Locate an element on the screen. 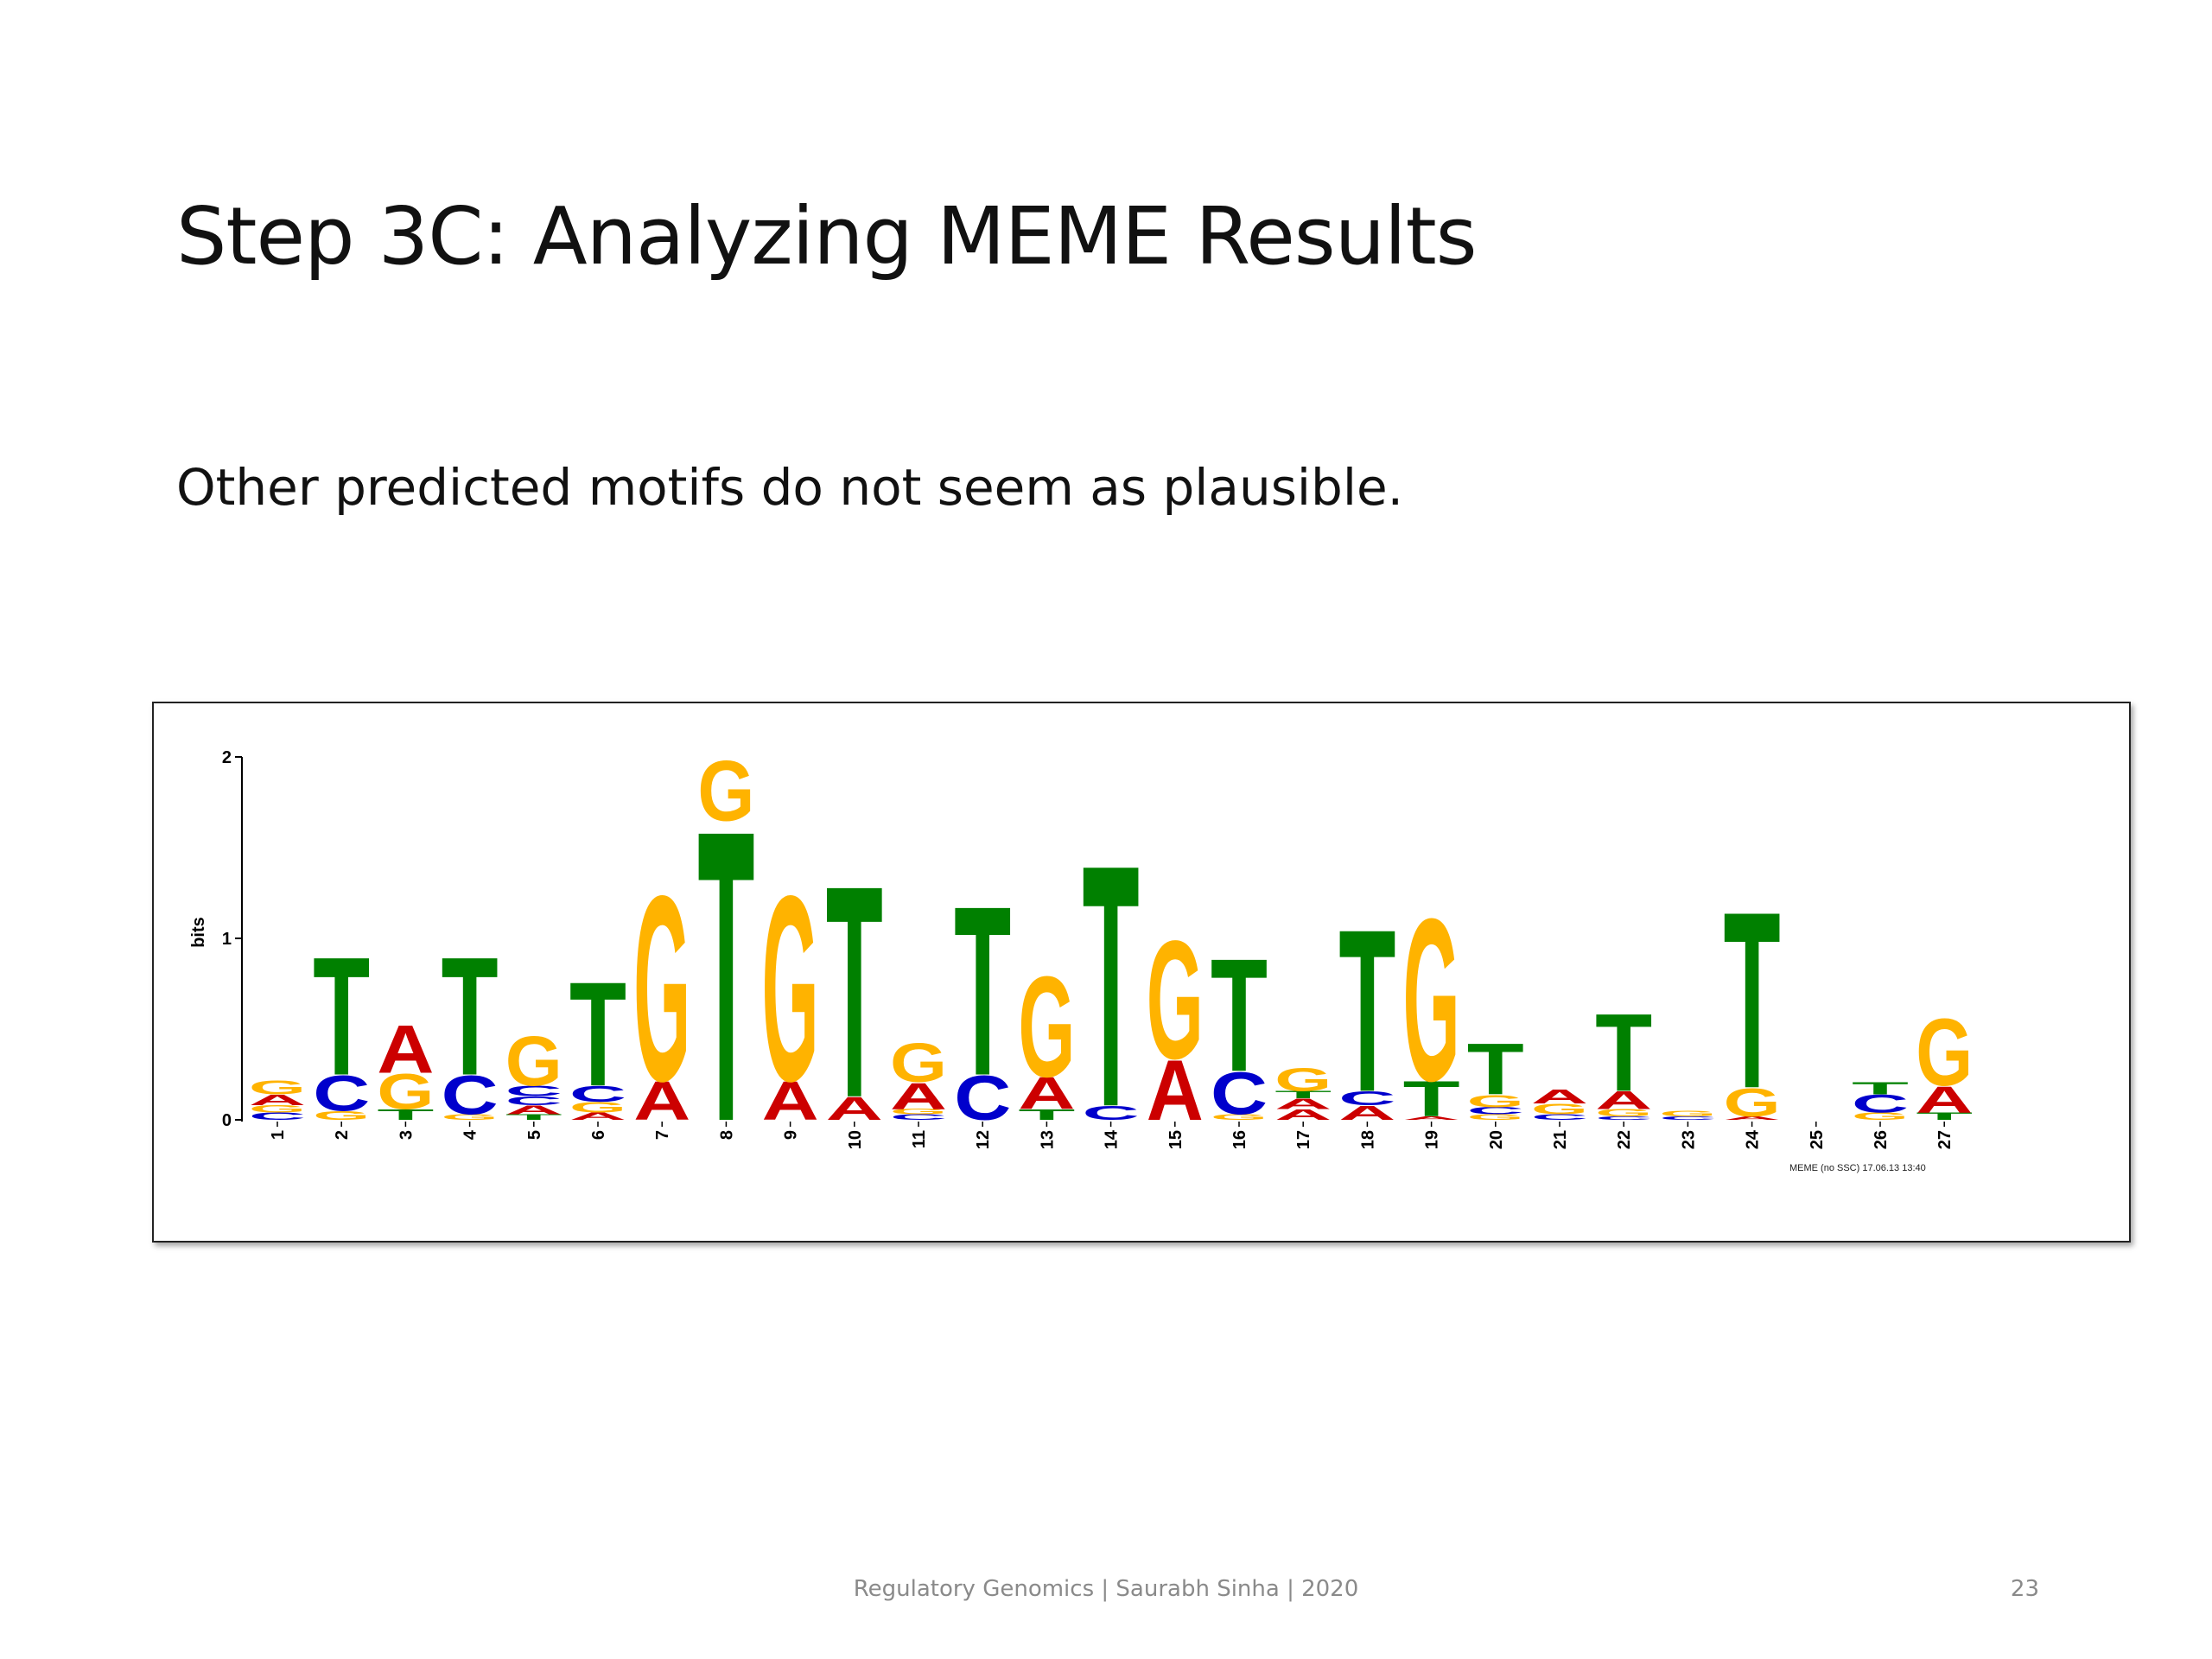 The width and height of the screenshot is (2212, 1659). x-tick-label: 21 is located at coordinates (1560, 1139).